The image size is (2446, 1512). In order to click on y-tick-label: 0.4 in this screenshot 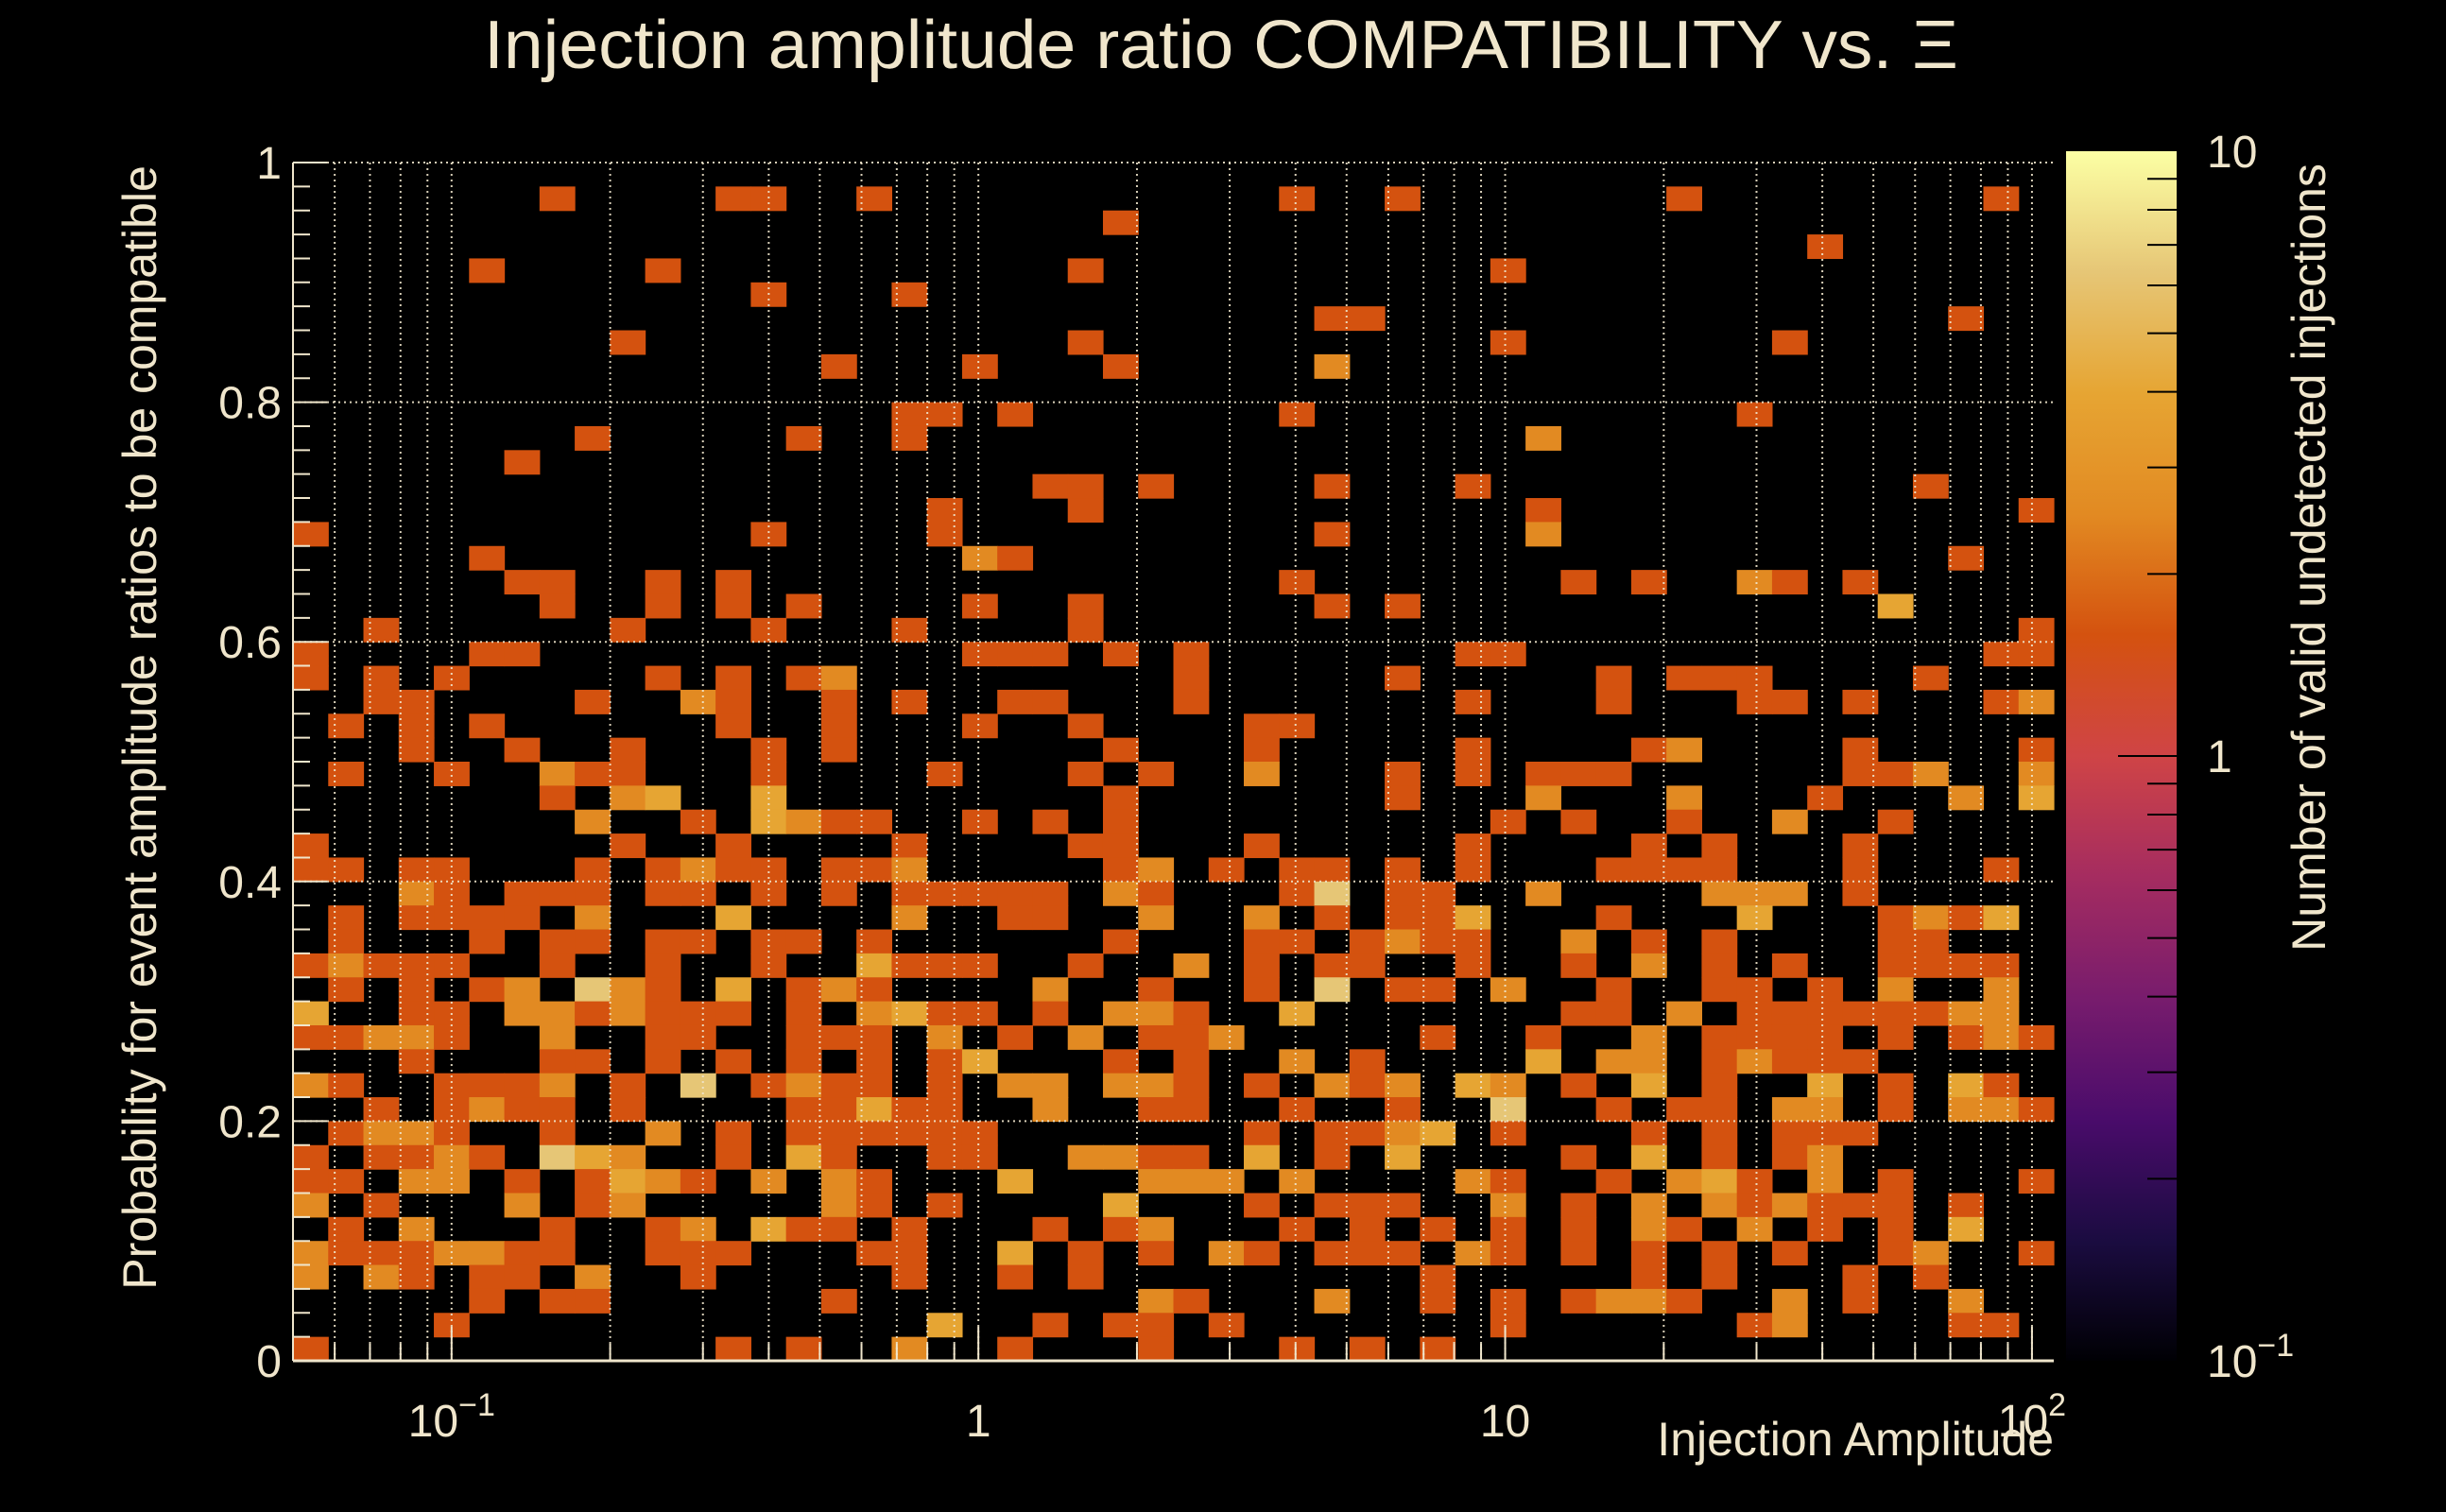, I will do `click(250, 883)`.